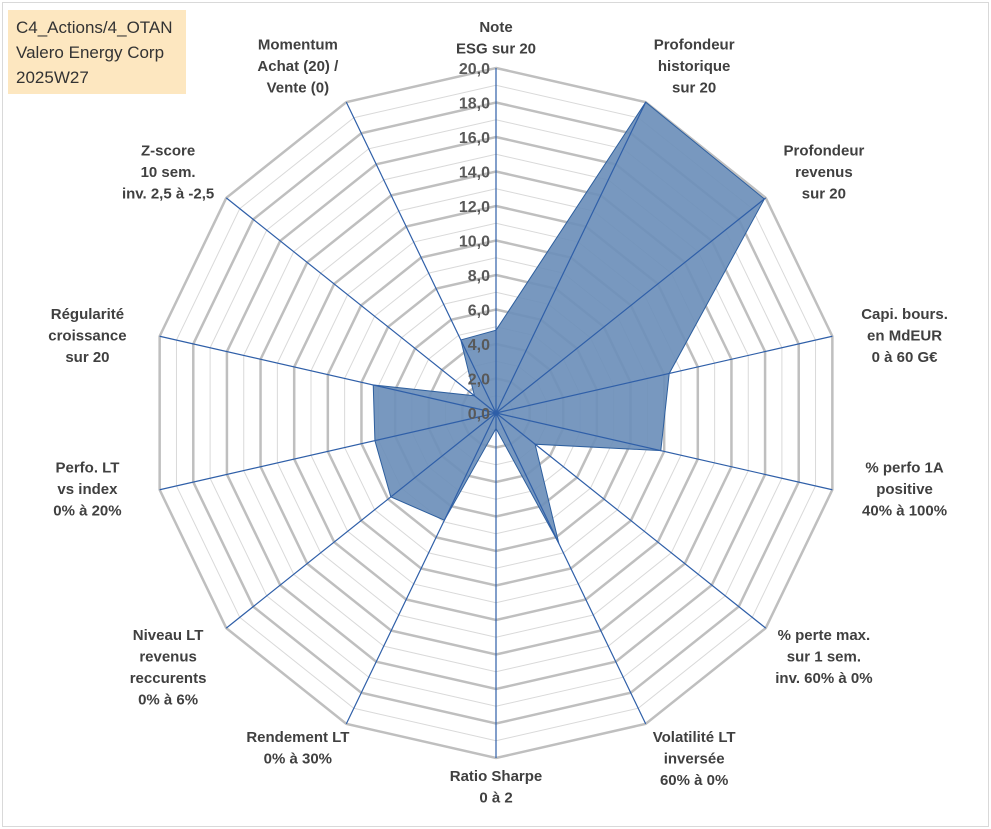  Describe the element at coordinates (495, 798) in the screenshot. I see `axis-label-line: 0 à 2` at that location.